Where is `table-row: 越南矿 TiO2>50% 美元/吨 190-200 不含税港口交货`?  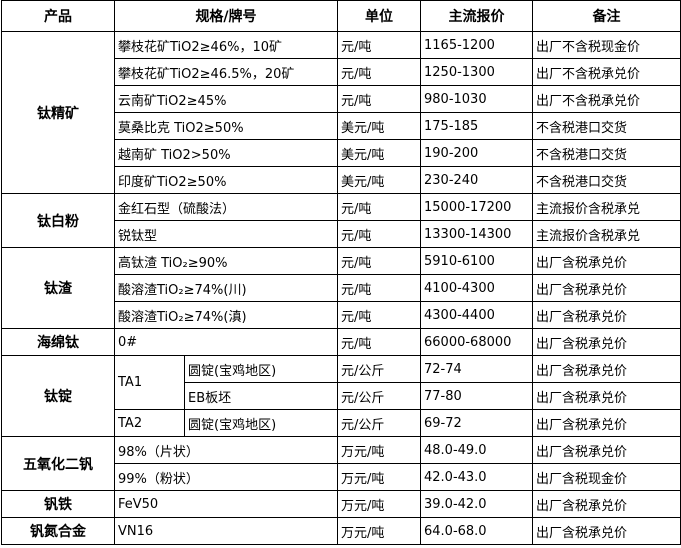 table-row: 越南矿 TiO2>50% 美元/吨 190-200 不含税港口交货 is located at coordinates (341, 153).